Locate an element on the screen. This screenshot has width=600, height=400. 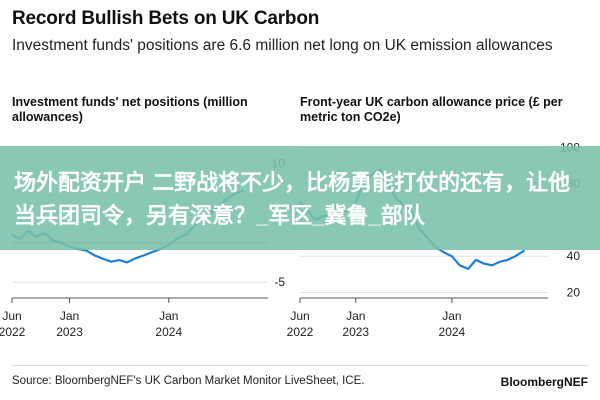
footer-divider is located at coordinates (300, 365).